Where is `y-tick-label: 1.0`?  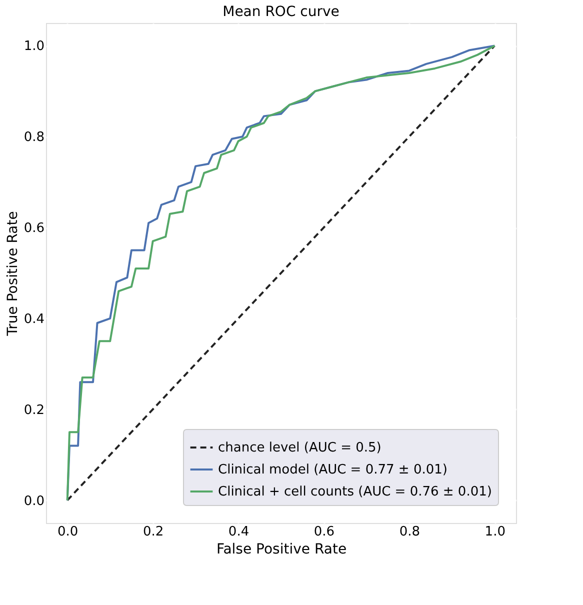
y-tick-label: 1.0 is located at coordinates (34, 46).